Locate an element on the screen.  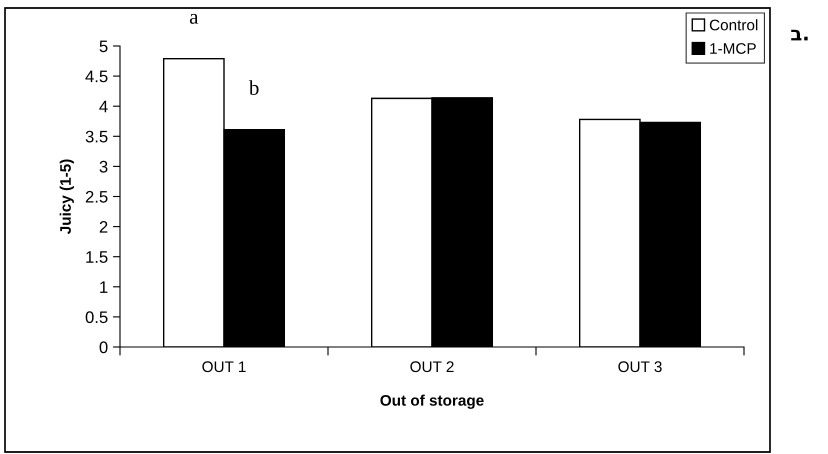
annotation: b is located at coordinates (253, 87).